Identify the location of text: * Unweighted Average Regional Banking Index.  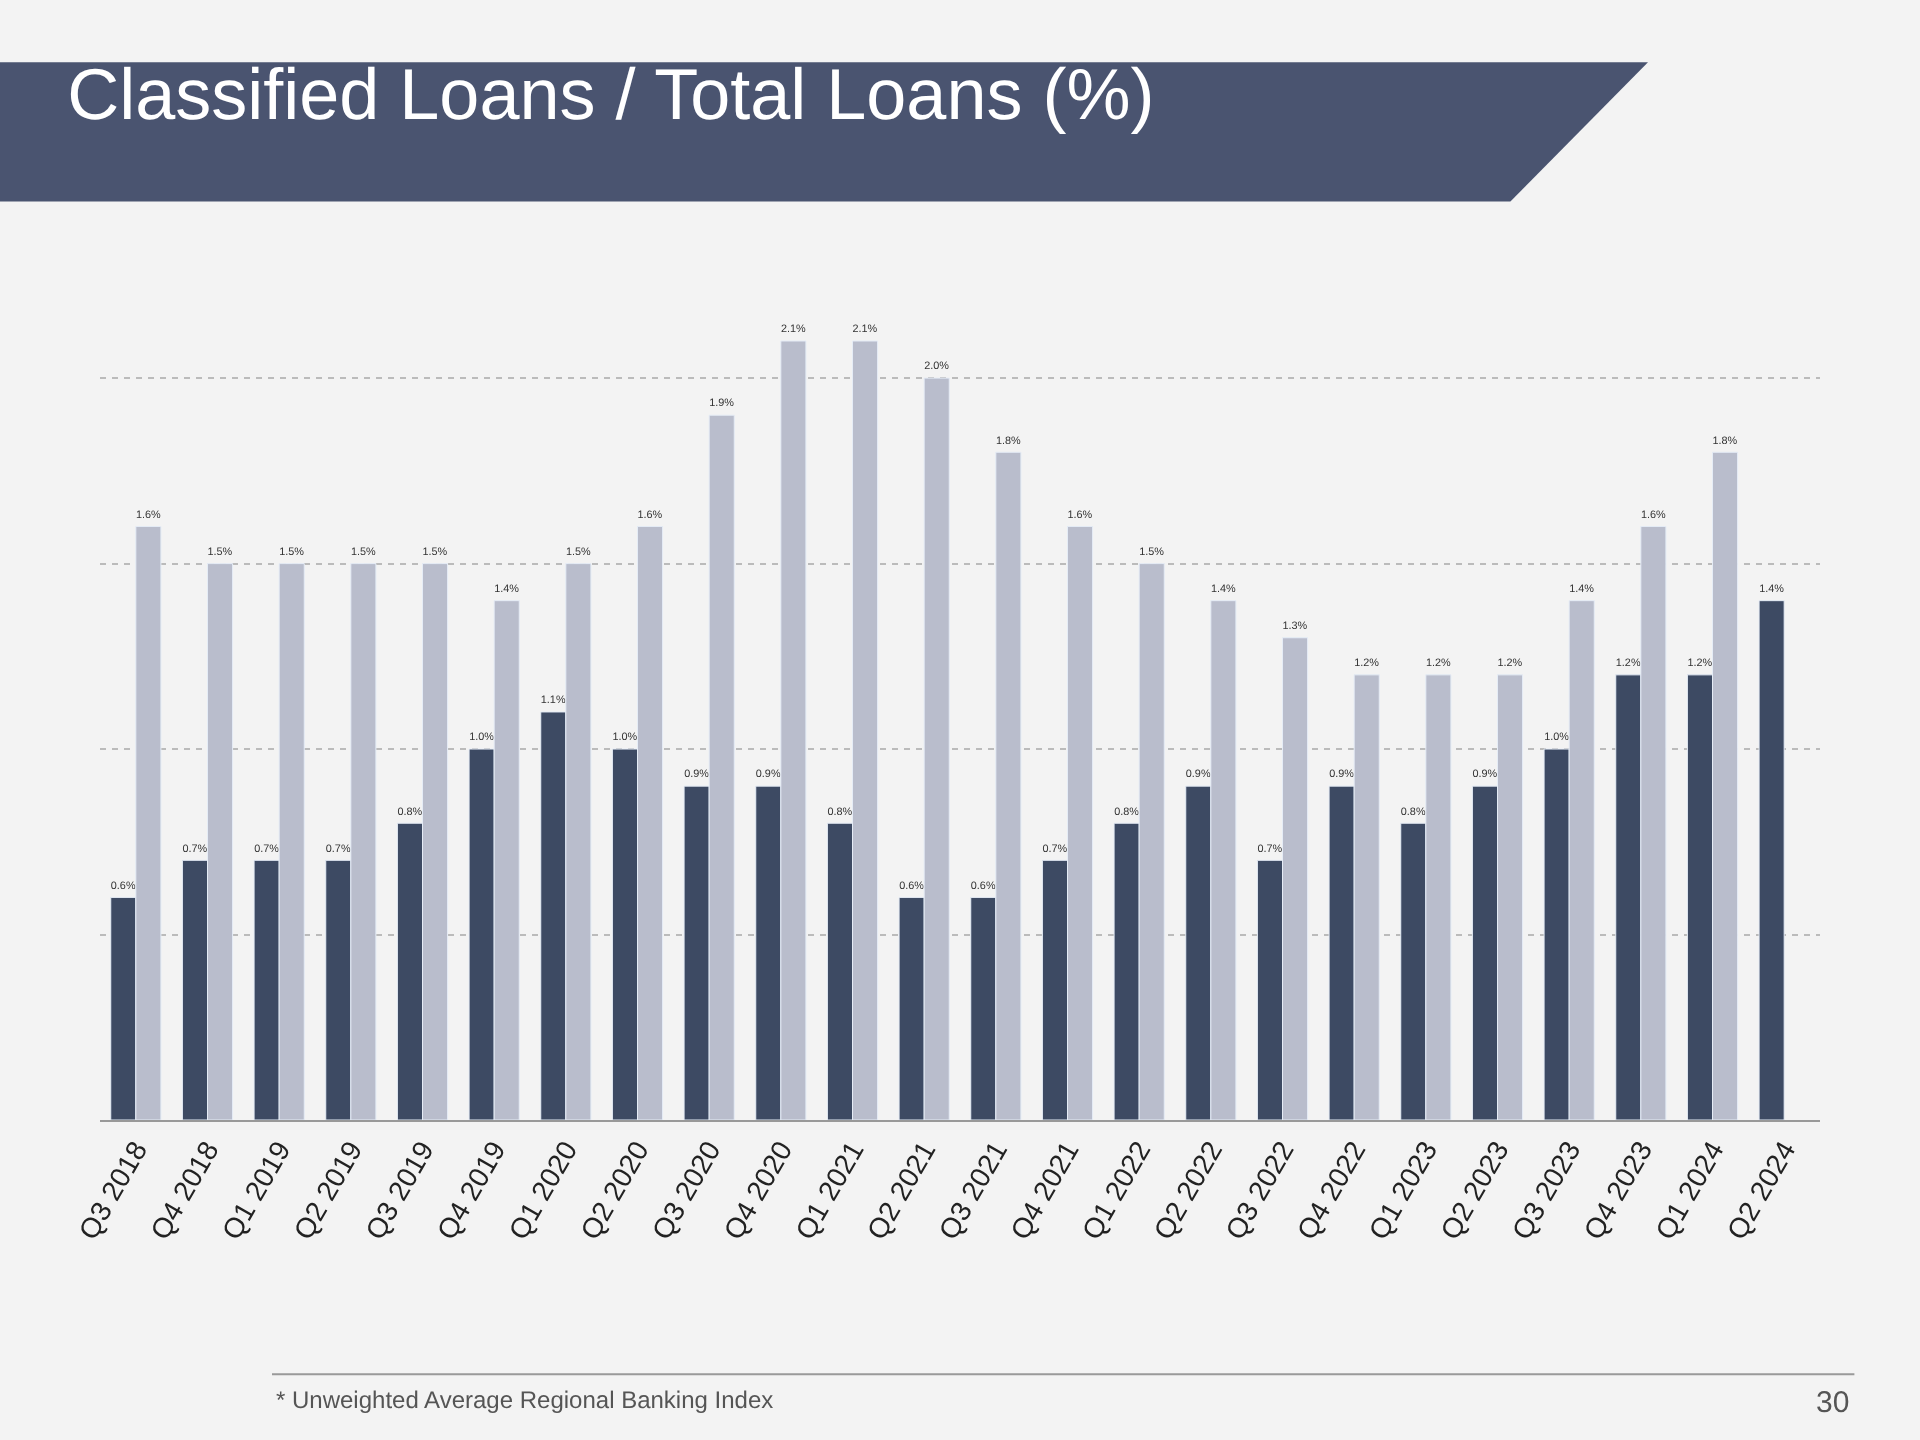
(525, 1400).